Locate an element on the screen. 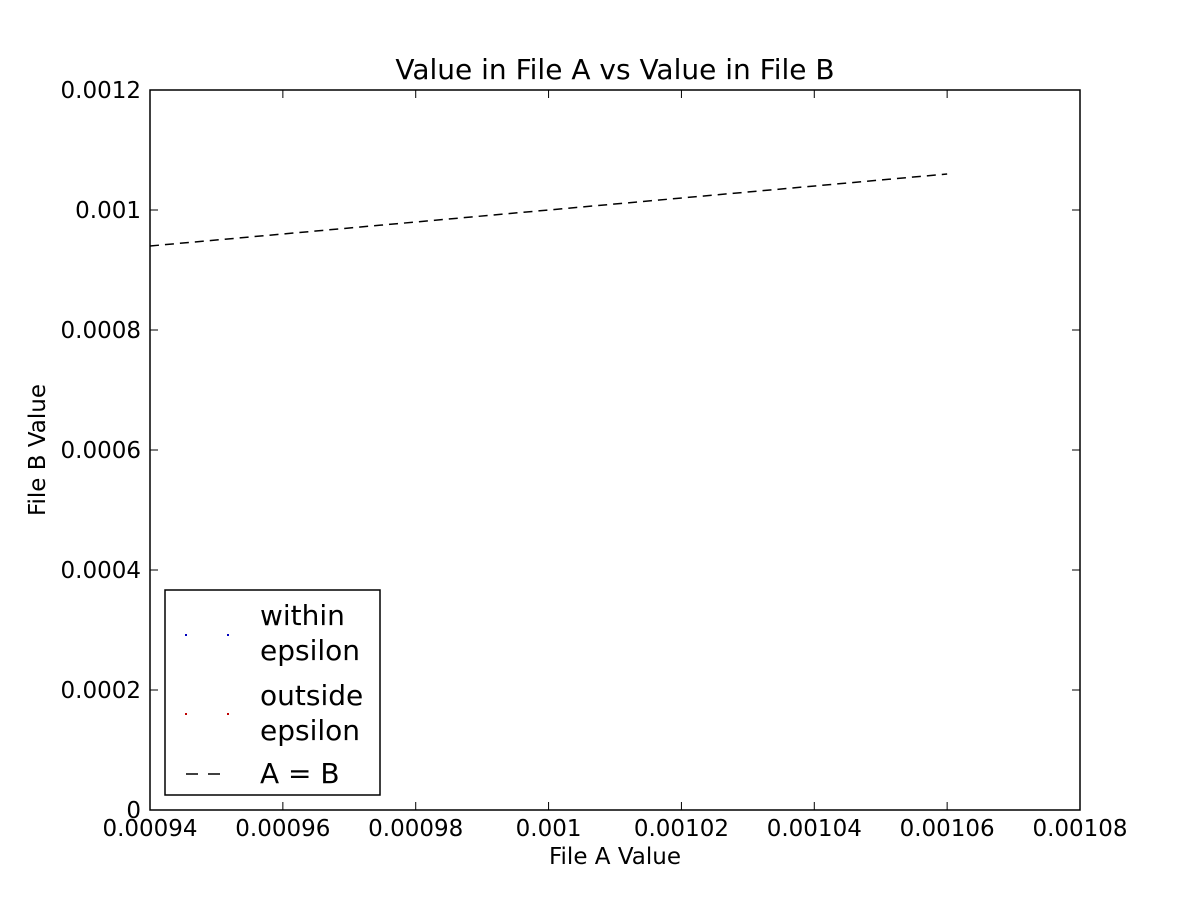 The image size is (1200, 900). x-tick-label: 0.00108 is located at coordinates (1079, 829).